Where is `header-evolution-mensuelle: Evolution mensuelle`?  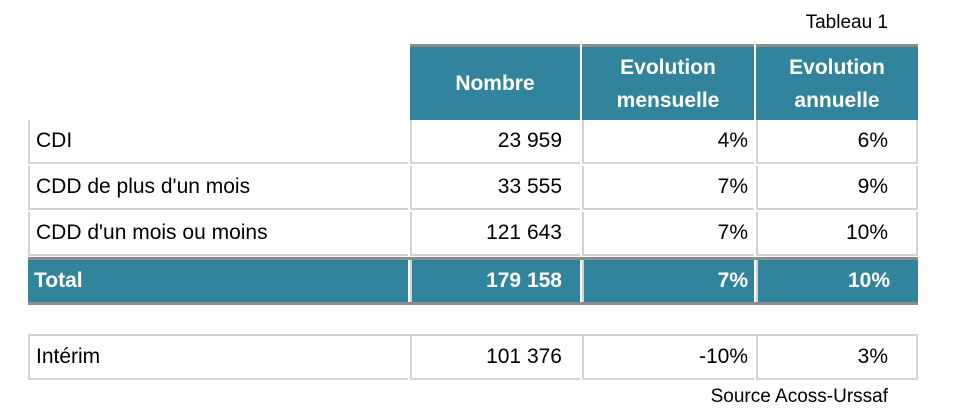 header-evolution-mensuelle: Evolution mensuelle is located at coordinates (668, 82).